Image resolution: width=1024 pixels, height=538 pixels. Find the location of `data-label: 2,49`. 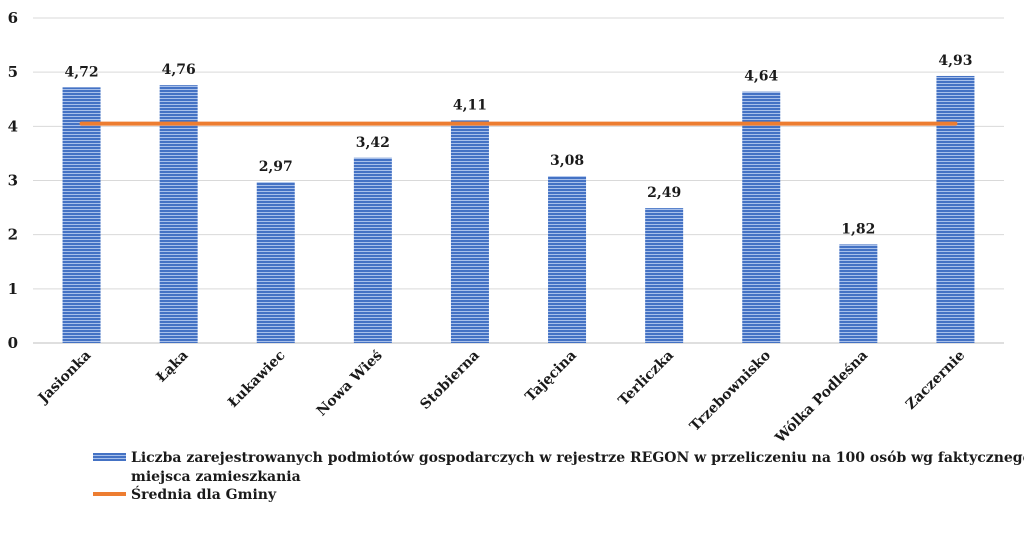

data-label: 2,49 is located at coordinates (664, 193).